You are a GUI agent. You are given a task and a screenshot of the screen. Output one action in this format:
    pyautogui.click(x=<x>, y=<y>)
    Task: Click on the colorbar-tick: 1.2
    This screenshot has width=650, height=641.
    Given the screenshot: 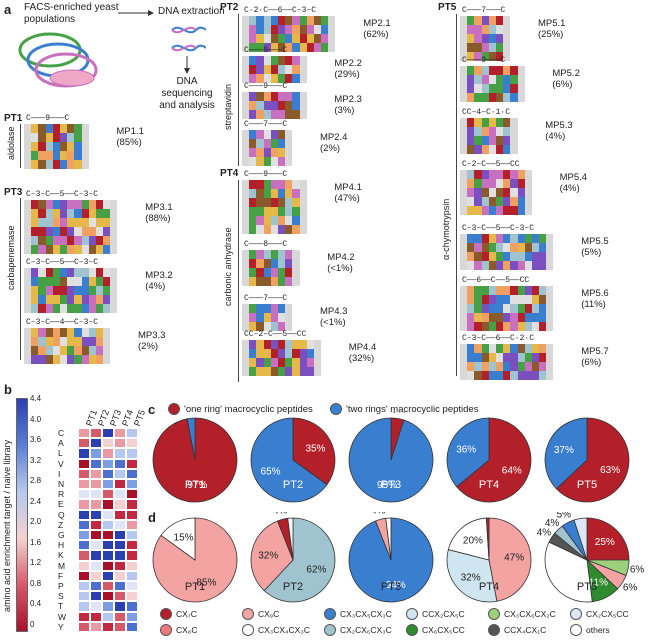 What is the action you would take?
    pyautogui.click(x=36, y=562)
    